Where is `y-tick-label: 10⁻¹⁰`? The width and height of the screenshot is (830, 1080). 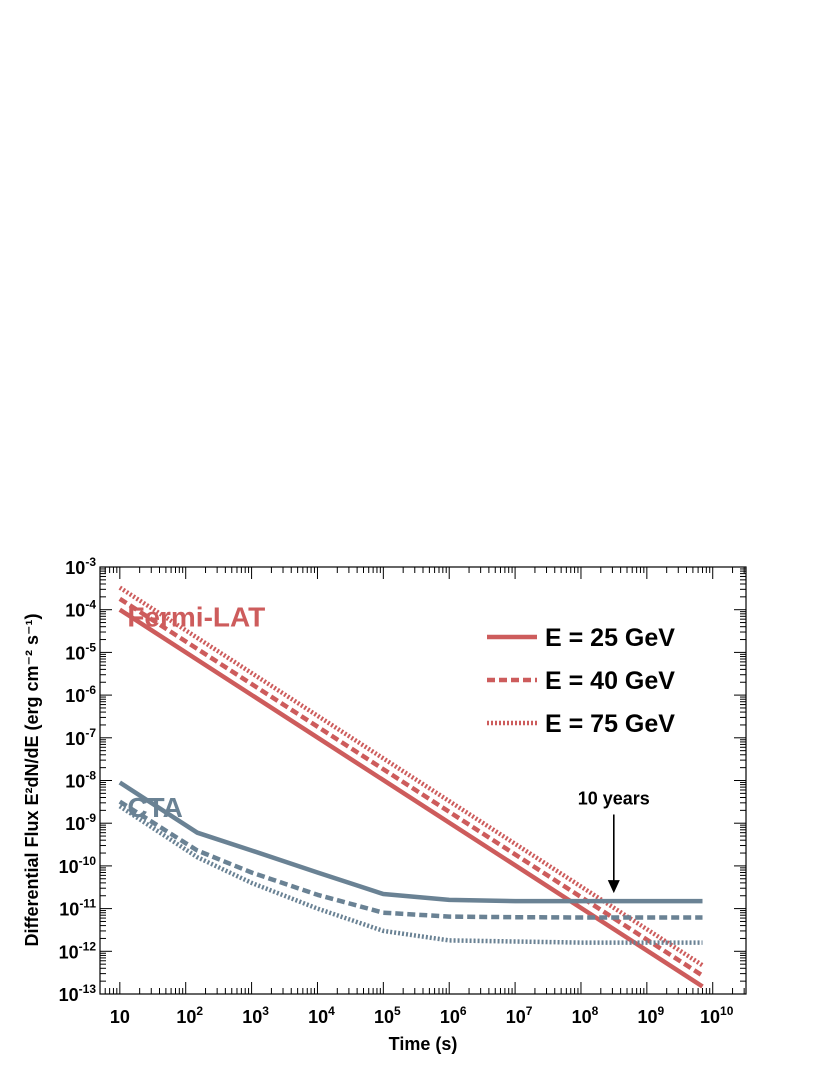
y-tick-label: 10⁻¹⁰ is located at coordinates (78, 865).